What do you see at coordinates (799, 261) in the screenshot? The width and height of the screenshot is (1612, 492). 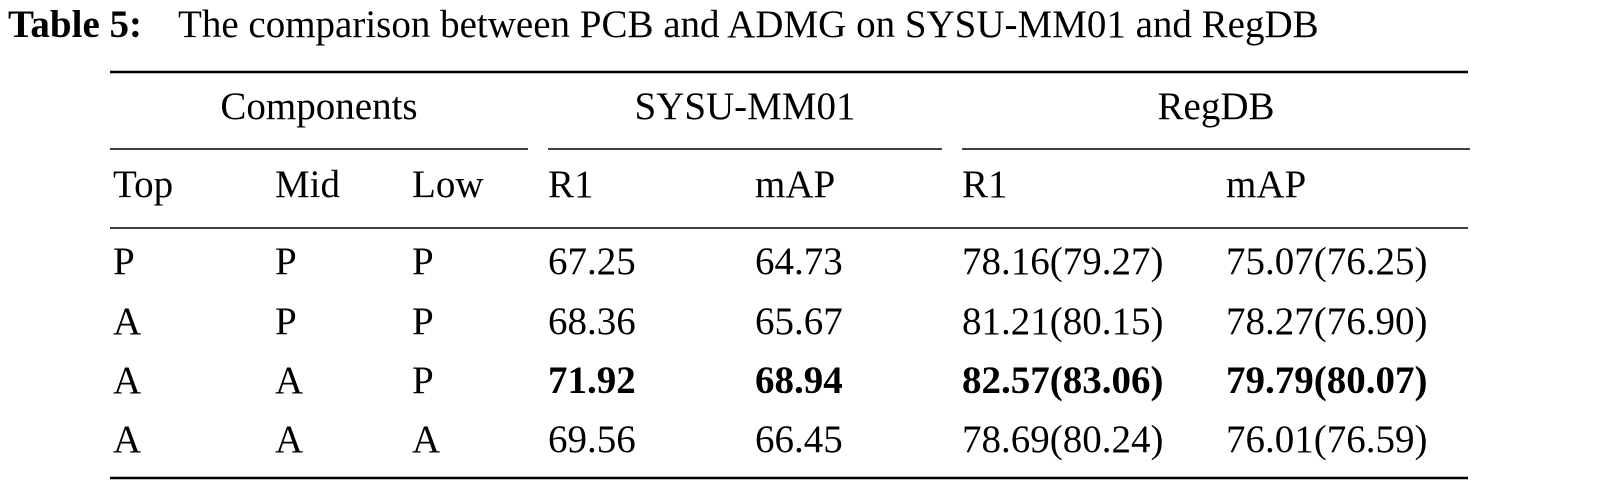 I see `cell: 64.73` at bounding box center [799, 261].